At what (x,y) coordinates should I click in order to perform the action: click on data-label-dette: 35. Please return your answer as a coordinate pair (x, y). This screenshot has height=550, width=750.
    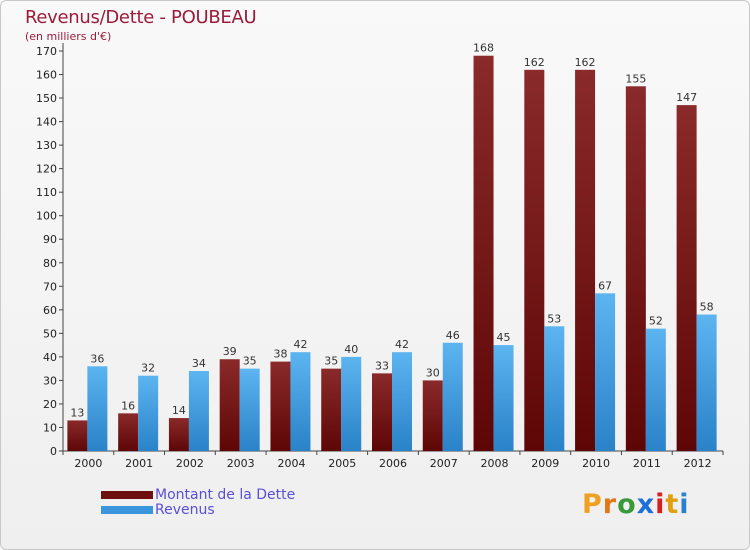
    Looking at the image, I should click on (331, 361).